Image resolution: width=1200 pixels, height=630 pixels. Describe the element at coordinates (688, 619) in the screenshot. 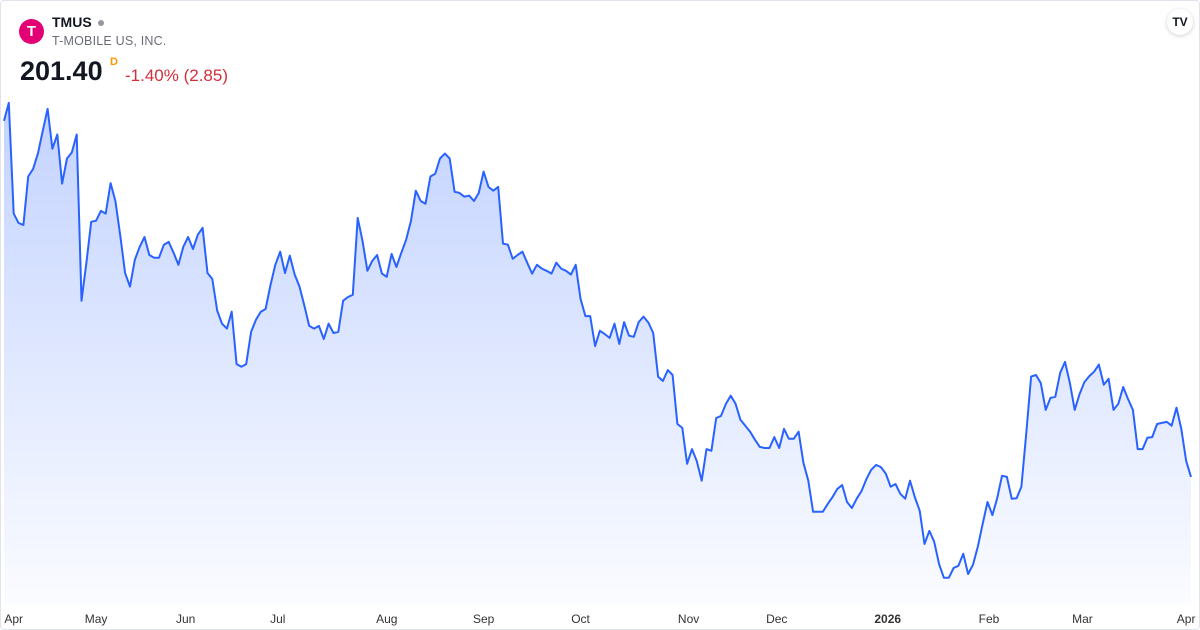

I see `x-tick-label: Nov` at that location.